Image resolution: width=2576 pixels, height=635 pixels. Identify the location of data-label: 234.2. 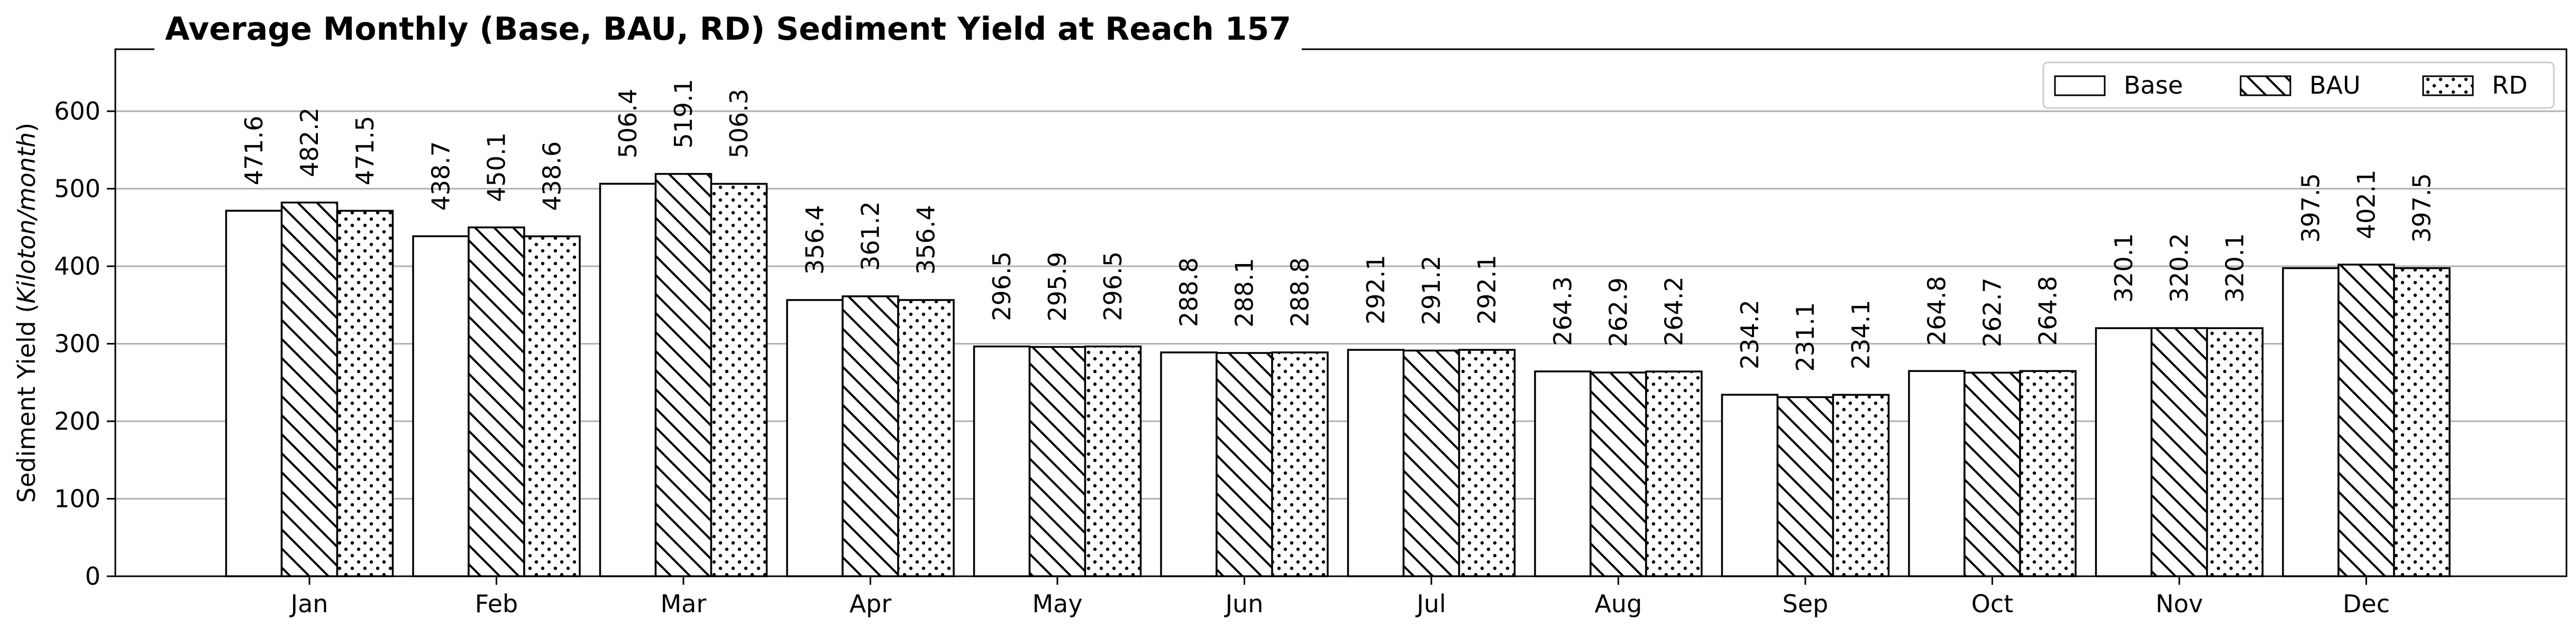
(1749, 334).